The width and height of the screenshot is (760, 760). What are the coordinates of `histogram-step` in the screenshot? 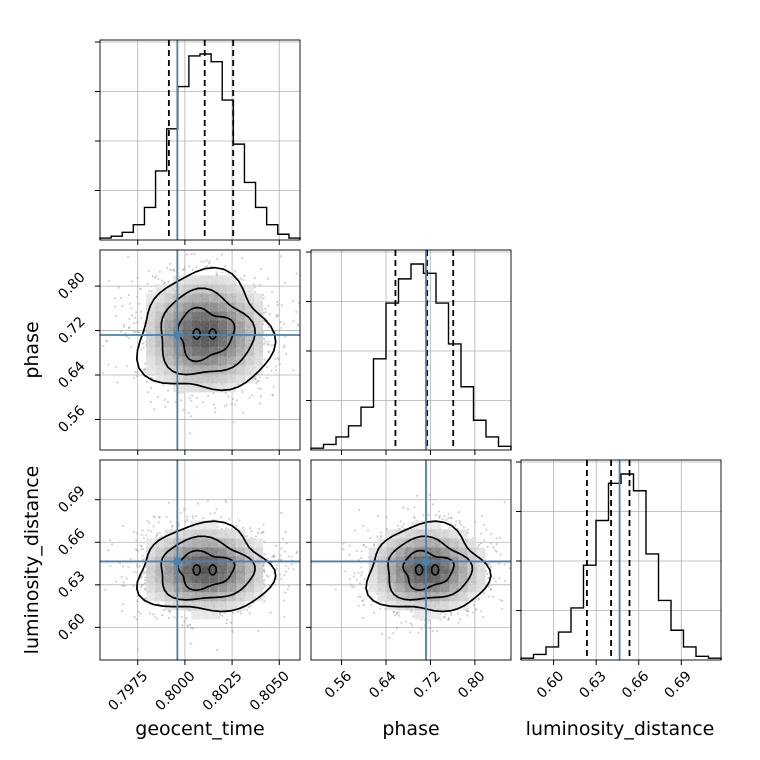 It's located at (200, 146).